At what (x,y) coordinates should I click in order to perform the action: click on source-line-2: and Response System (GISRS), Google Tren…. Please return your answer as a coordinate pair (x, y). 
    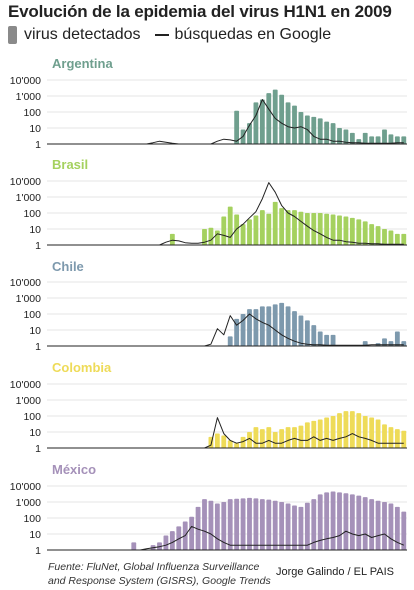
    Looking at the image, I should click on (159, 581).